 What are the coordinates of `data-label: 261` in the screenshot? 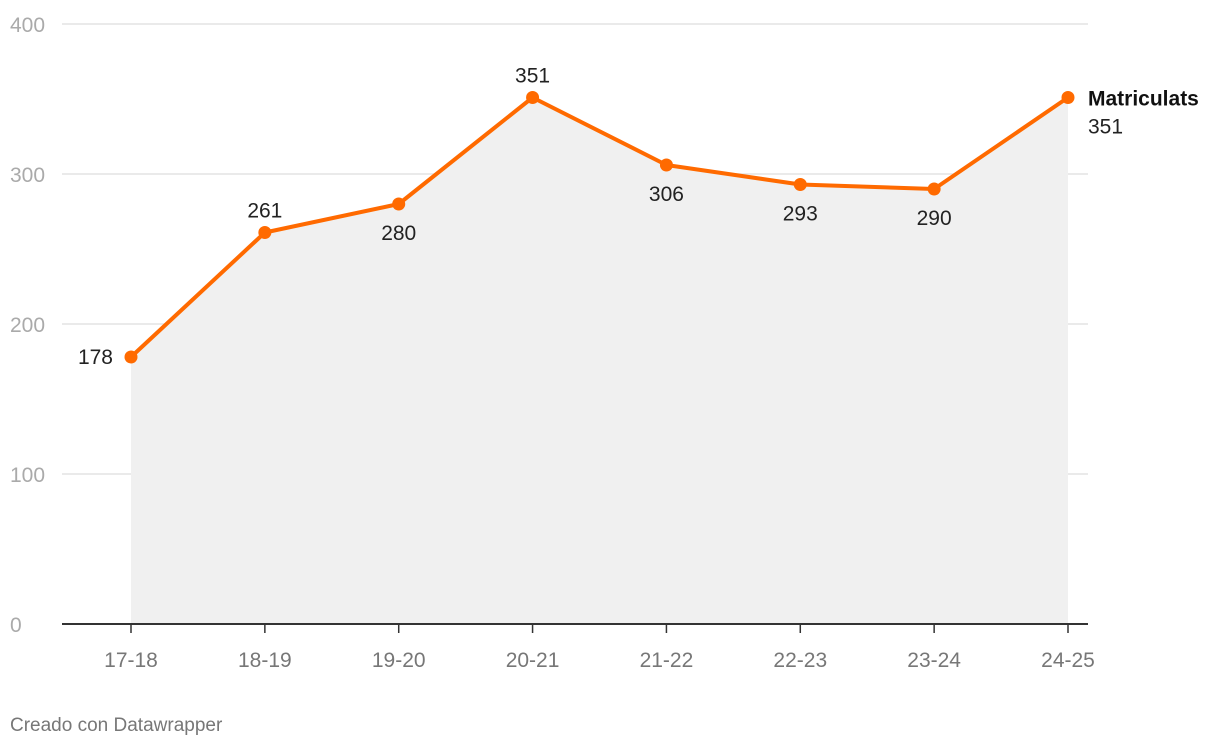 It's located at (264, 211).